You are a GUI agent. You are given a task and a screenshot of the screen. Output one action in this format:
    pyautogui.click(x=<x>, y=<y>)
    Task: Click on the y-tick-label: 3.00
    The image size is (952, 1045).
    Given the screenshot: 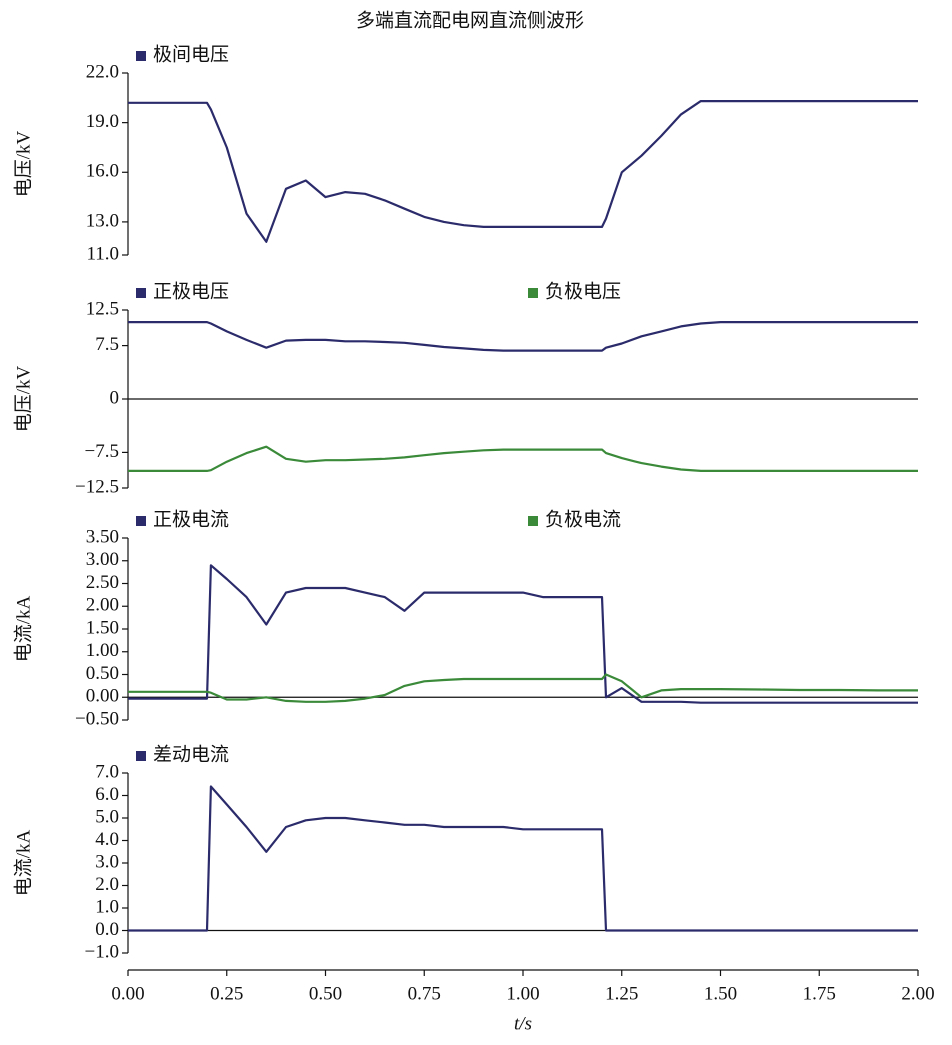 What is the action you would take?
    pyautogui.click(x=102, y=559)
    